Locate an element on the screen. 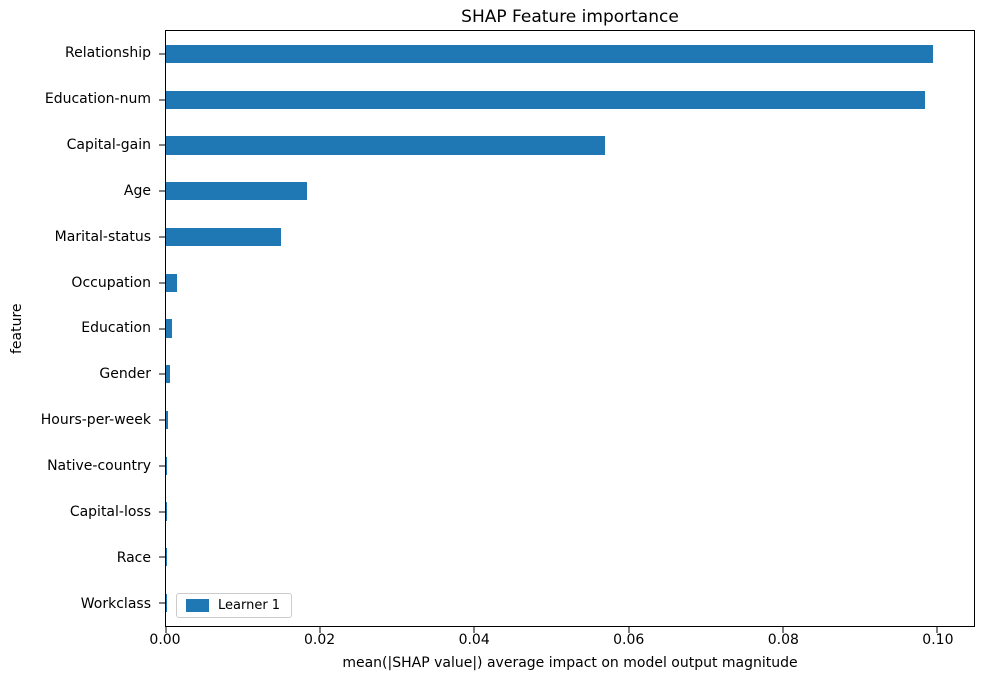 This screenshot has height=700, width=1000. y-tick-label-race: Race is located at coordinates (133, 558).